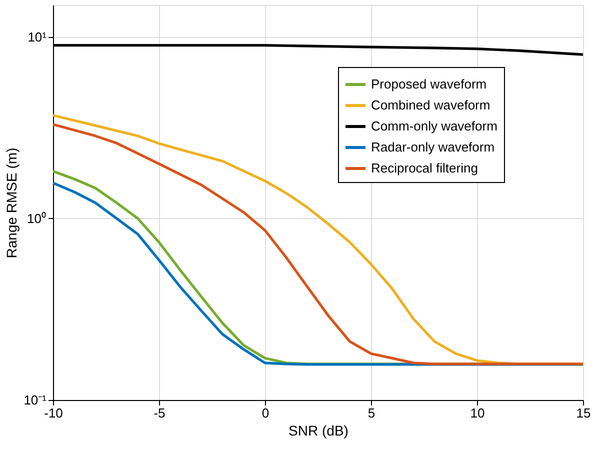 The height and width of the screenshot is (457, 602). What do you see at coordinates (477, 413) in the screenshot?
I see `x-tick-label: 10` at bounding box center [477, 413].